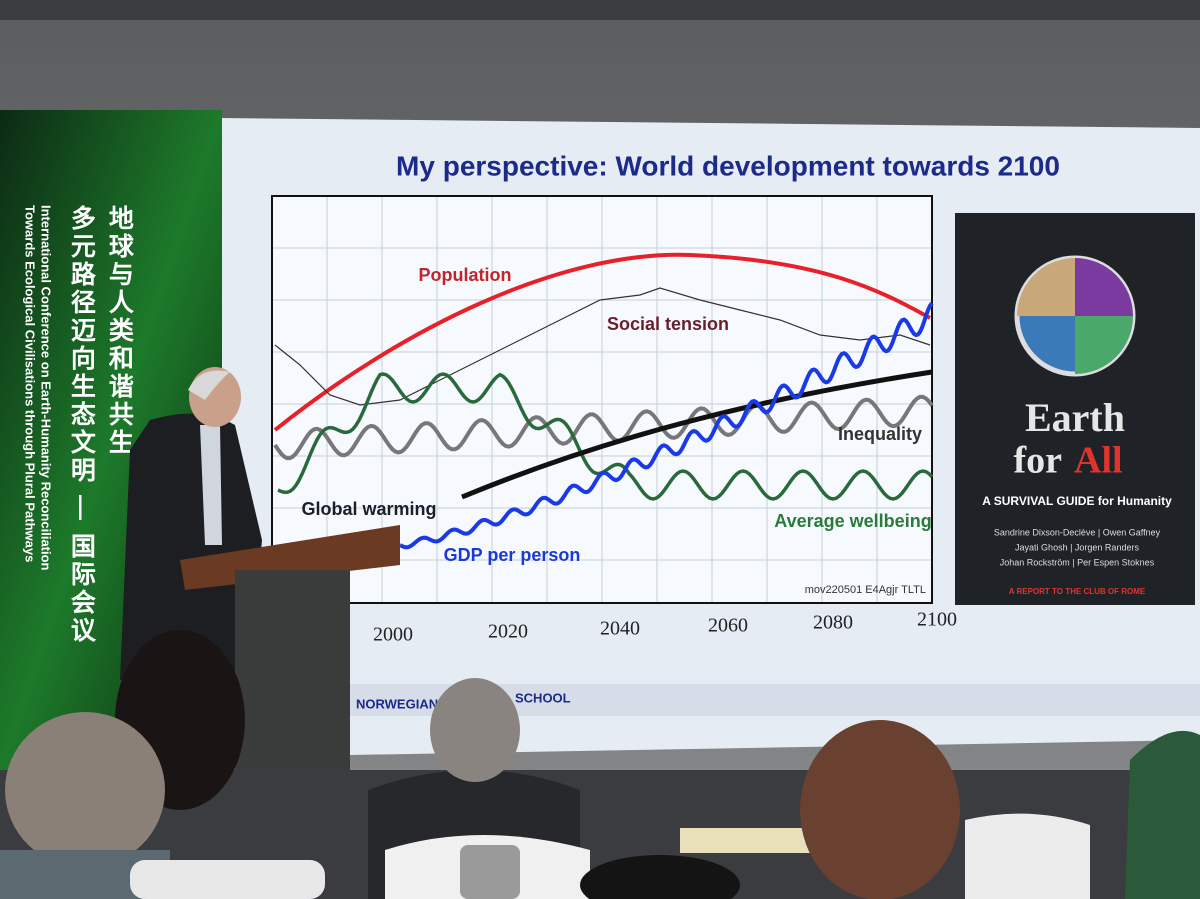  Describe the element at coordinates (368, 509) in the screenshot. I see `curve-label: Global warming` at that location.